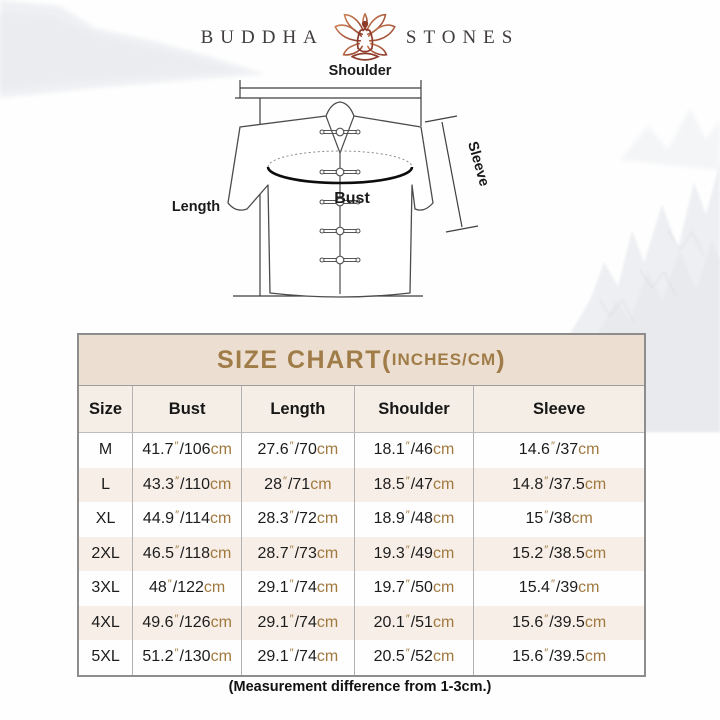  I want to click on bust-value: 49.6 ″/126 cm, so click(186, 622).